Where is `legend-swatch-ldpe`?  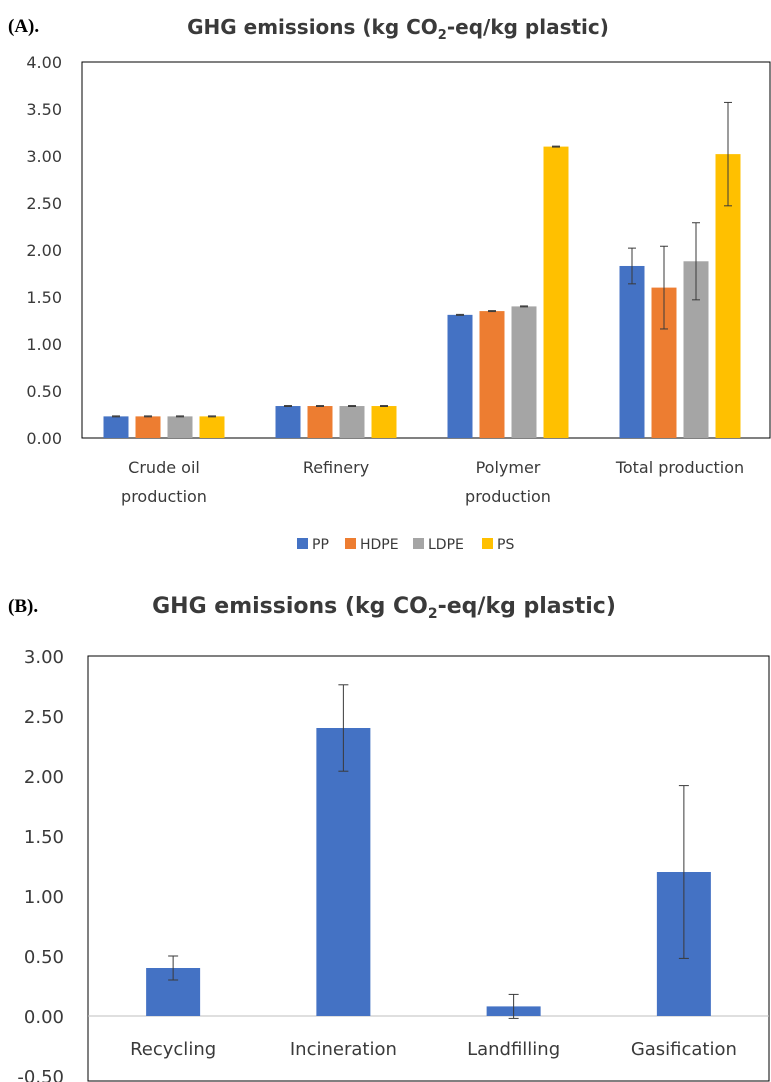
legend-swatch-ldpe is located at coordinates (418, 543).